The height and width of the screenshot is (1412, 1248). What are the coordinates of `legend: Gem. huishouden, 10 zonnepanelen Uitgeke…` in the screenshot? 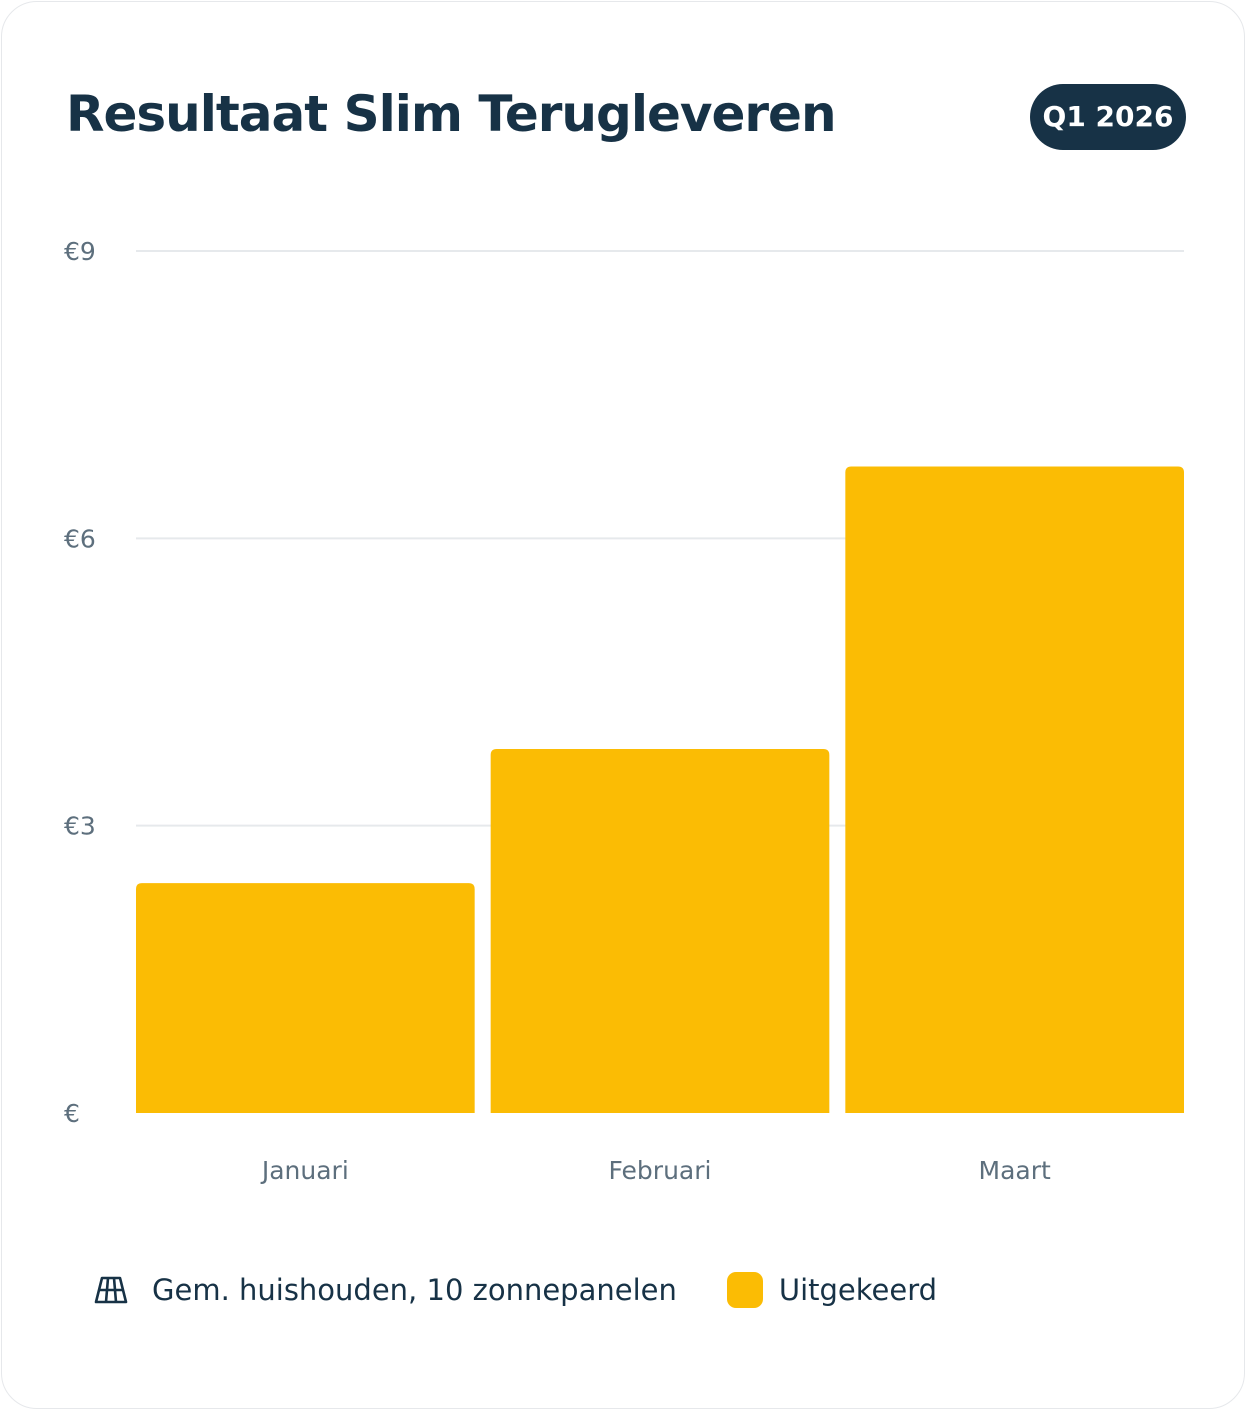 It's located at (515, 1290).